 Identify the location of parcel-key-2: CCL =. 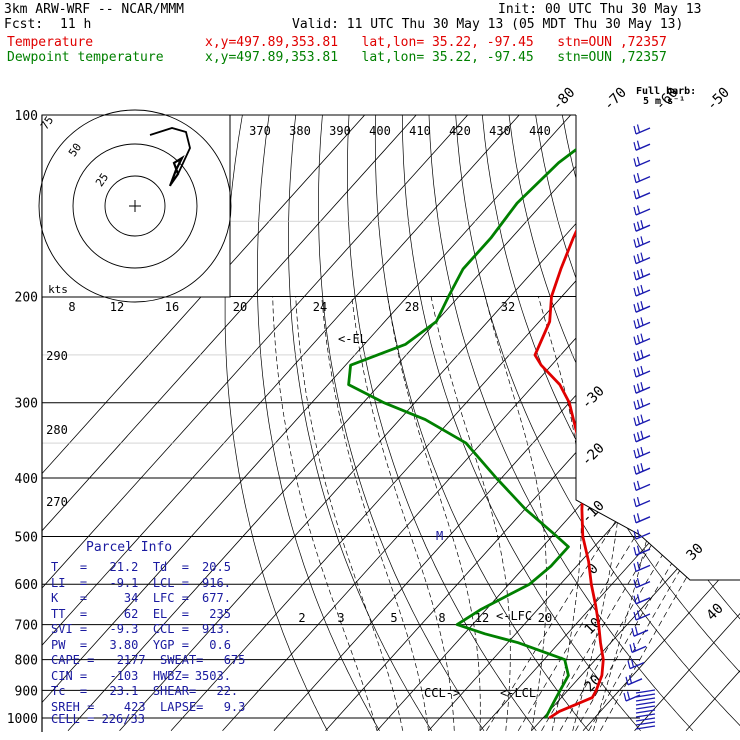
(163, 629).